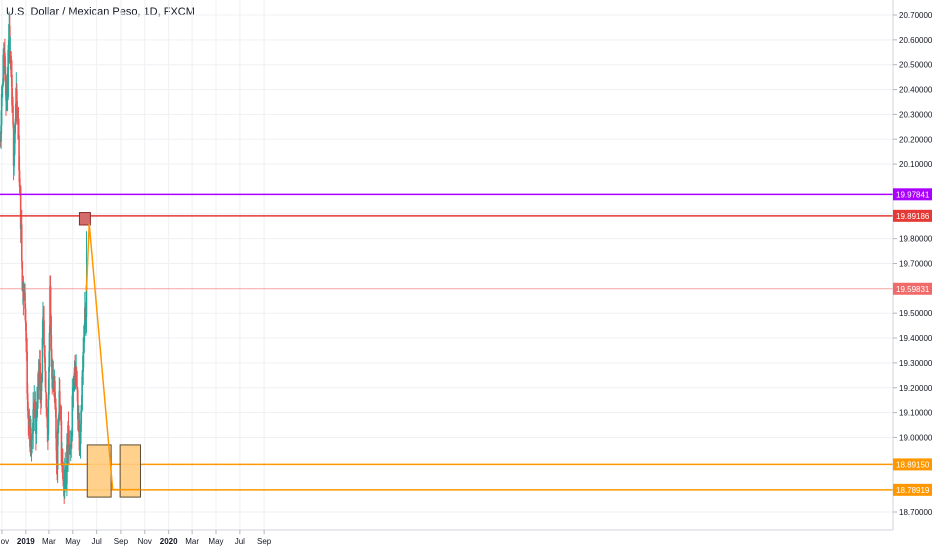  What do you see at coordinates (913, 490) in the screenshot?
I see `level-orange-2-badge-label: 18.78919` at bounding box center [913, 490].